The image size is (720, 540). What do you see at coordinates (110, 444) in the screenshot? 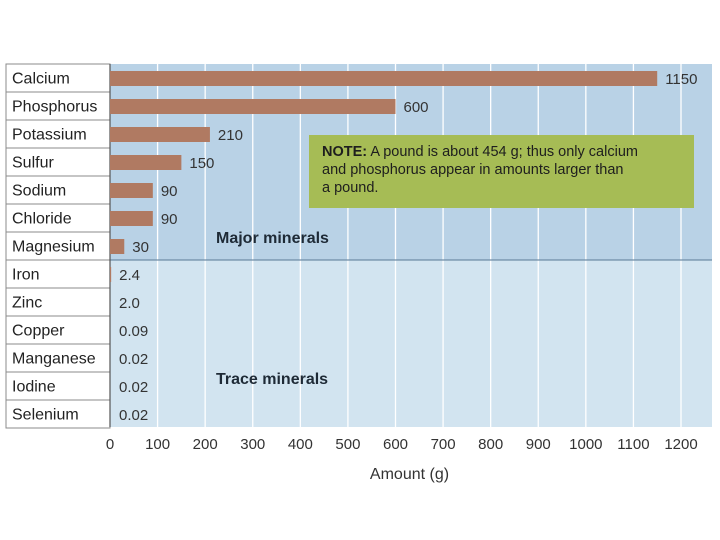
I see `x-tick-label-0: 0` at bounding box center [110, 444].